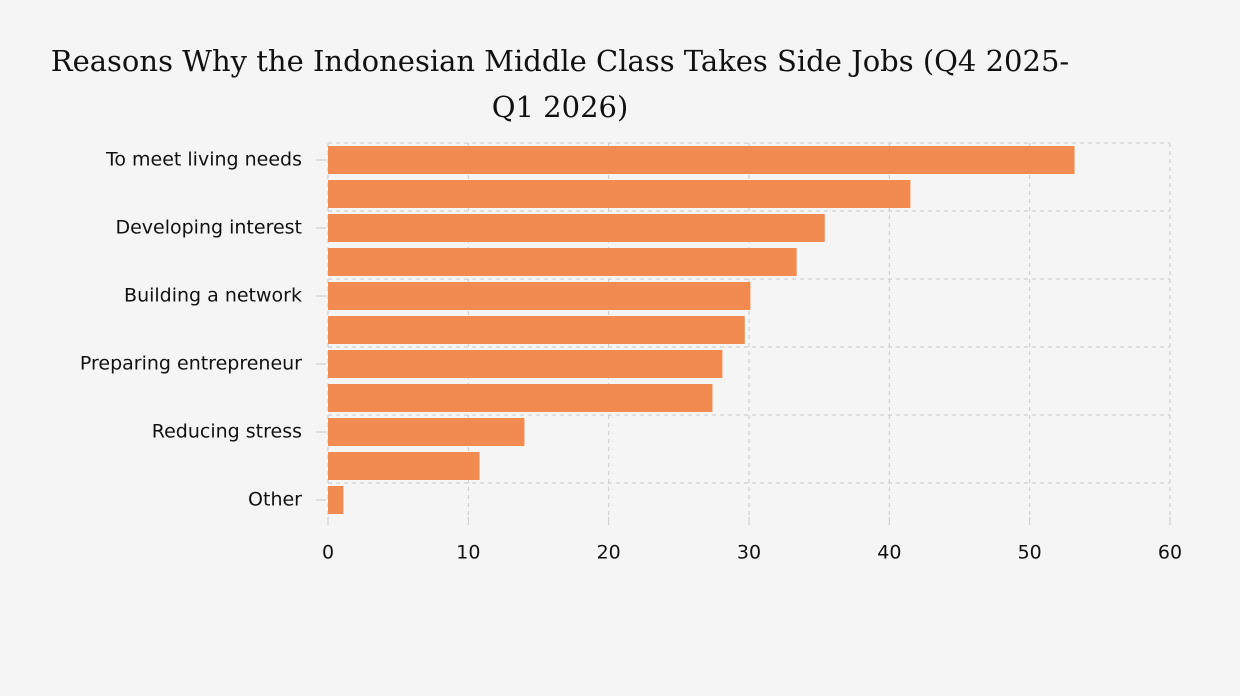  I want to click on y-tick-label: Developing interest, so click(208, 228).